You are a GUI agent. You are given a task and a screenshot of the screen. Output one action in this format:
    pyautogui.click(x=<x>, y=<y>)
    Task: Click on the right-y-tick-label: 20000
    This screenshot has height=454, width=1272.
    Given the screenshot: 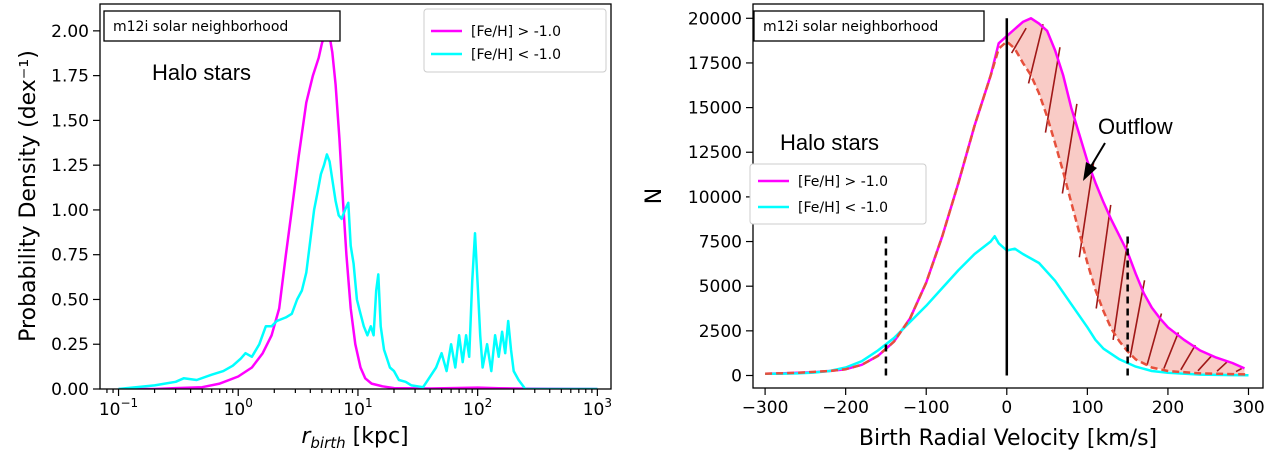 What is the action you would take?
    pyautogui.click(x=715, y=19)
    